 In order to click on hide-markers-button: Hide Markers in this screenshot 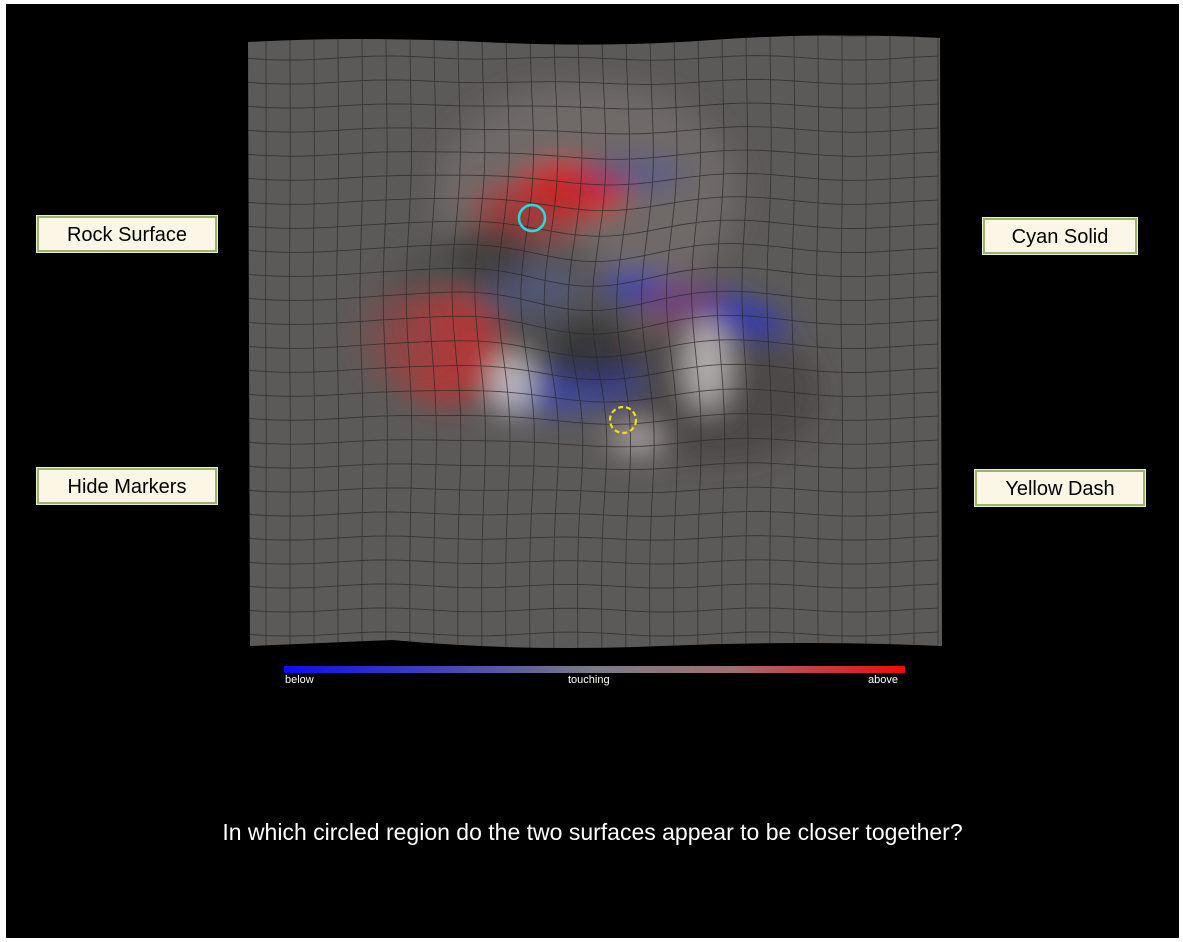, I will do `click(127, 486)`.